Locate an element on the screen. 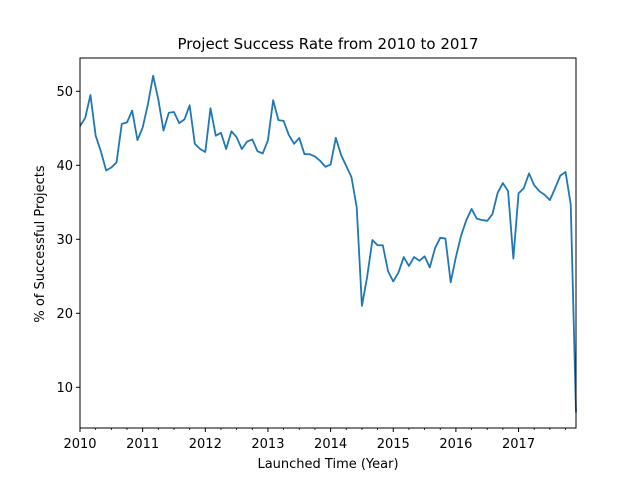 The width and height of the screenshot is (640, 480). y-tick-label: 30 is located at coordinates (64, 240).